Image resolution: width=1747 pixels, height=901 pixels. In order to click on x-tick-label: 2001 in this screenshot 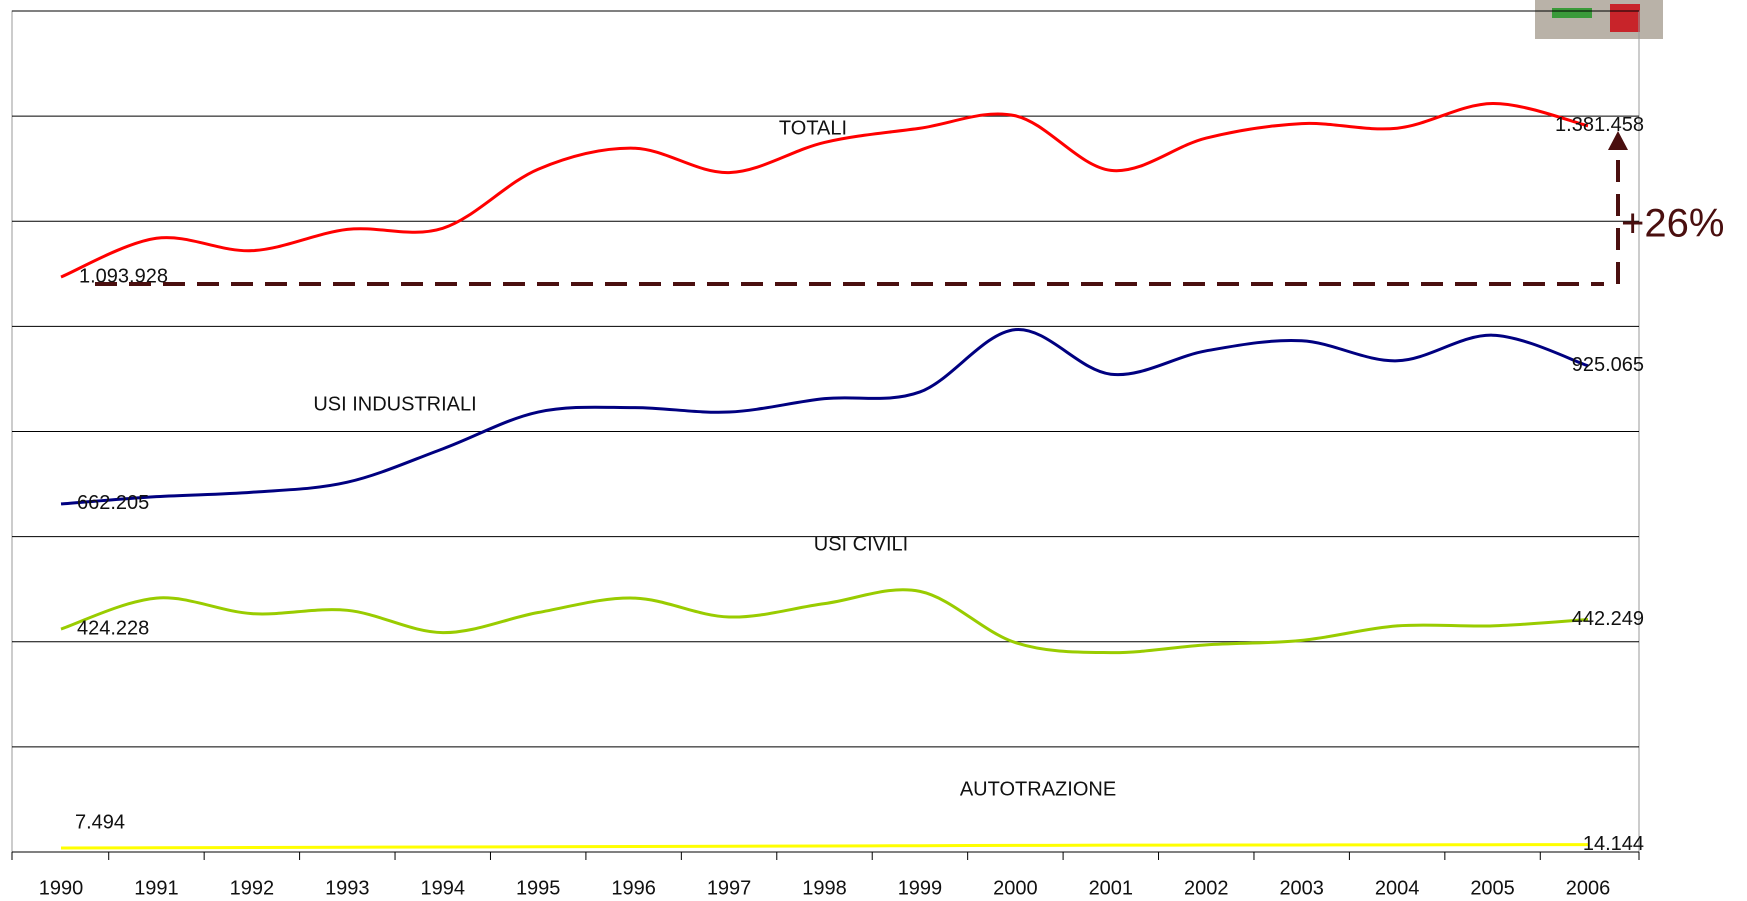, I will do `click(1111, 888)`.